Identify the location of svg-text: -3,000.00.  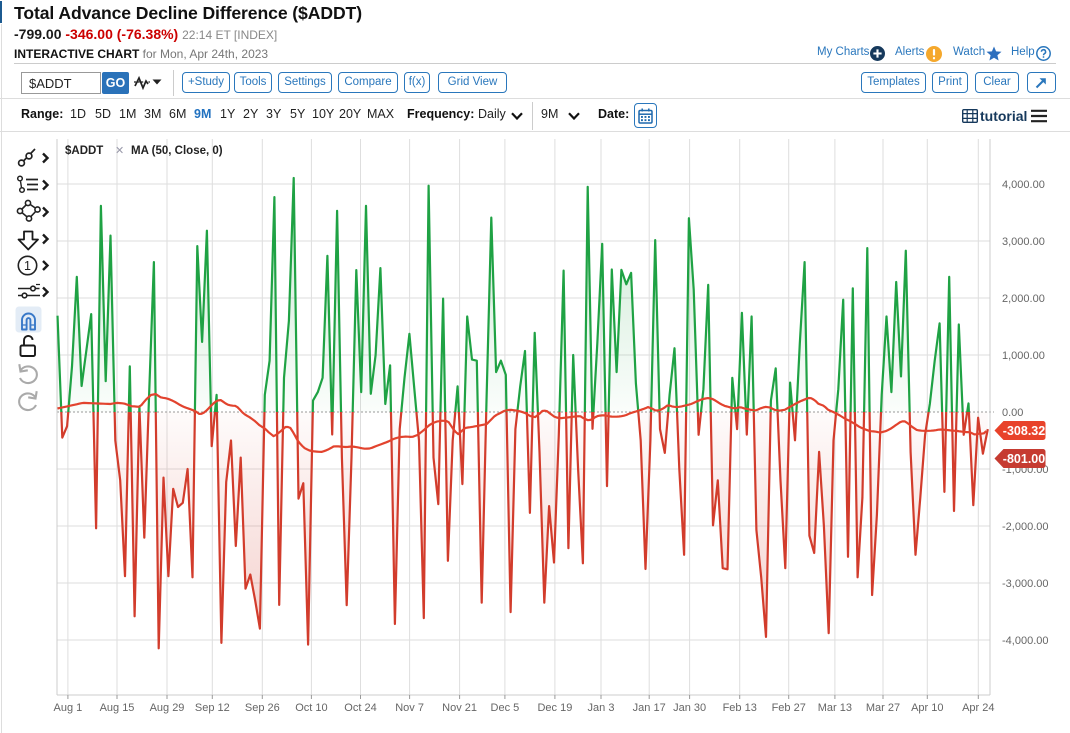
(1025, 584).